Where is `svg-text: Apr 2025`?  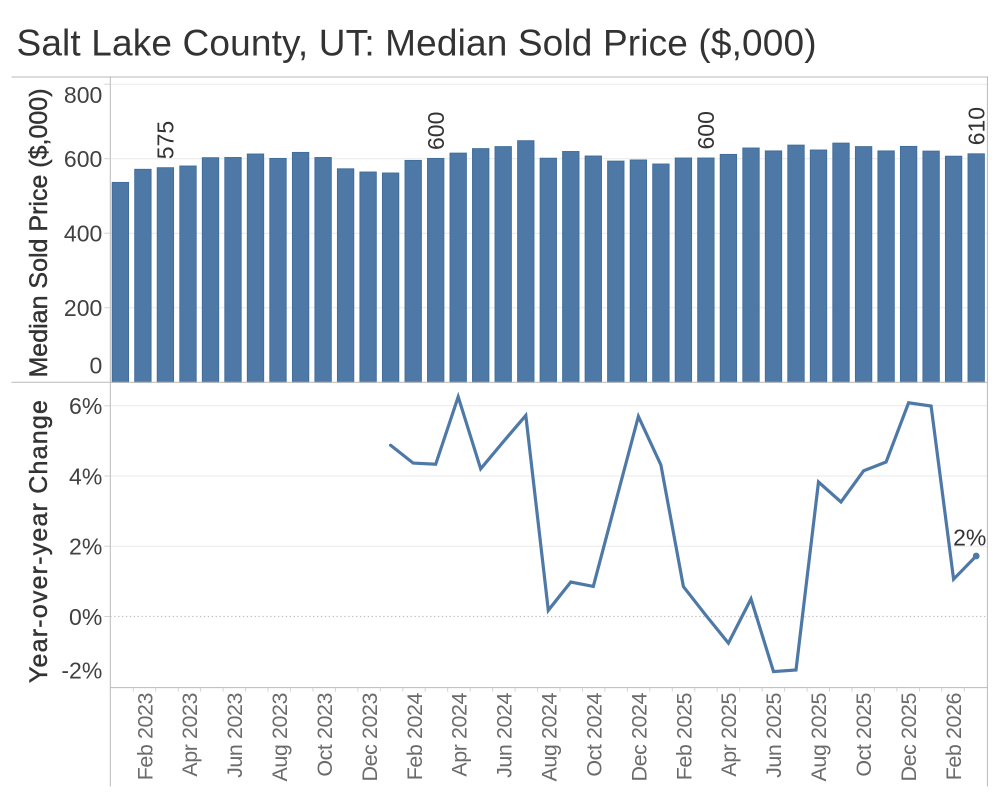
svg-text: Apr 2025 is located at coordinates (729, 735).